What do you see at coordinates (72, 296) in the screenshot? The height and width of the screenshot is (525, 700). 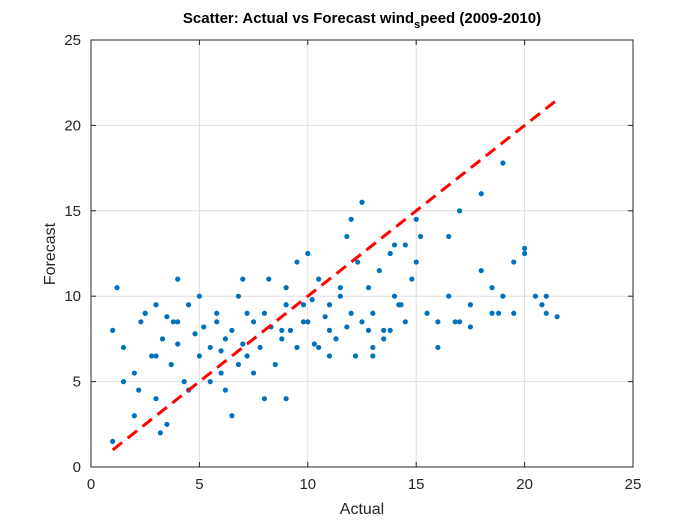 I see `y-tick-label: 10` at bounding box center [72, 296].